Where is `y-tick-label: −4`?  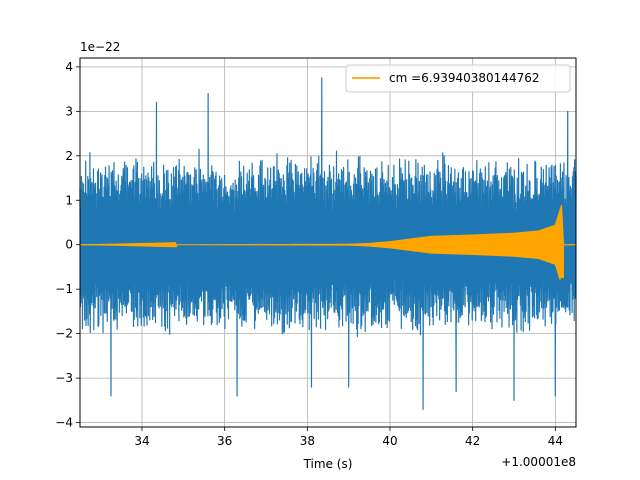
y-tick-label: −4 is located at coordinates (64, 423).